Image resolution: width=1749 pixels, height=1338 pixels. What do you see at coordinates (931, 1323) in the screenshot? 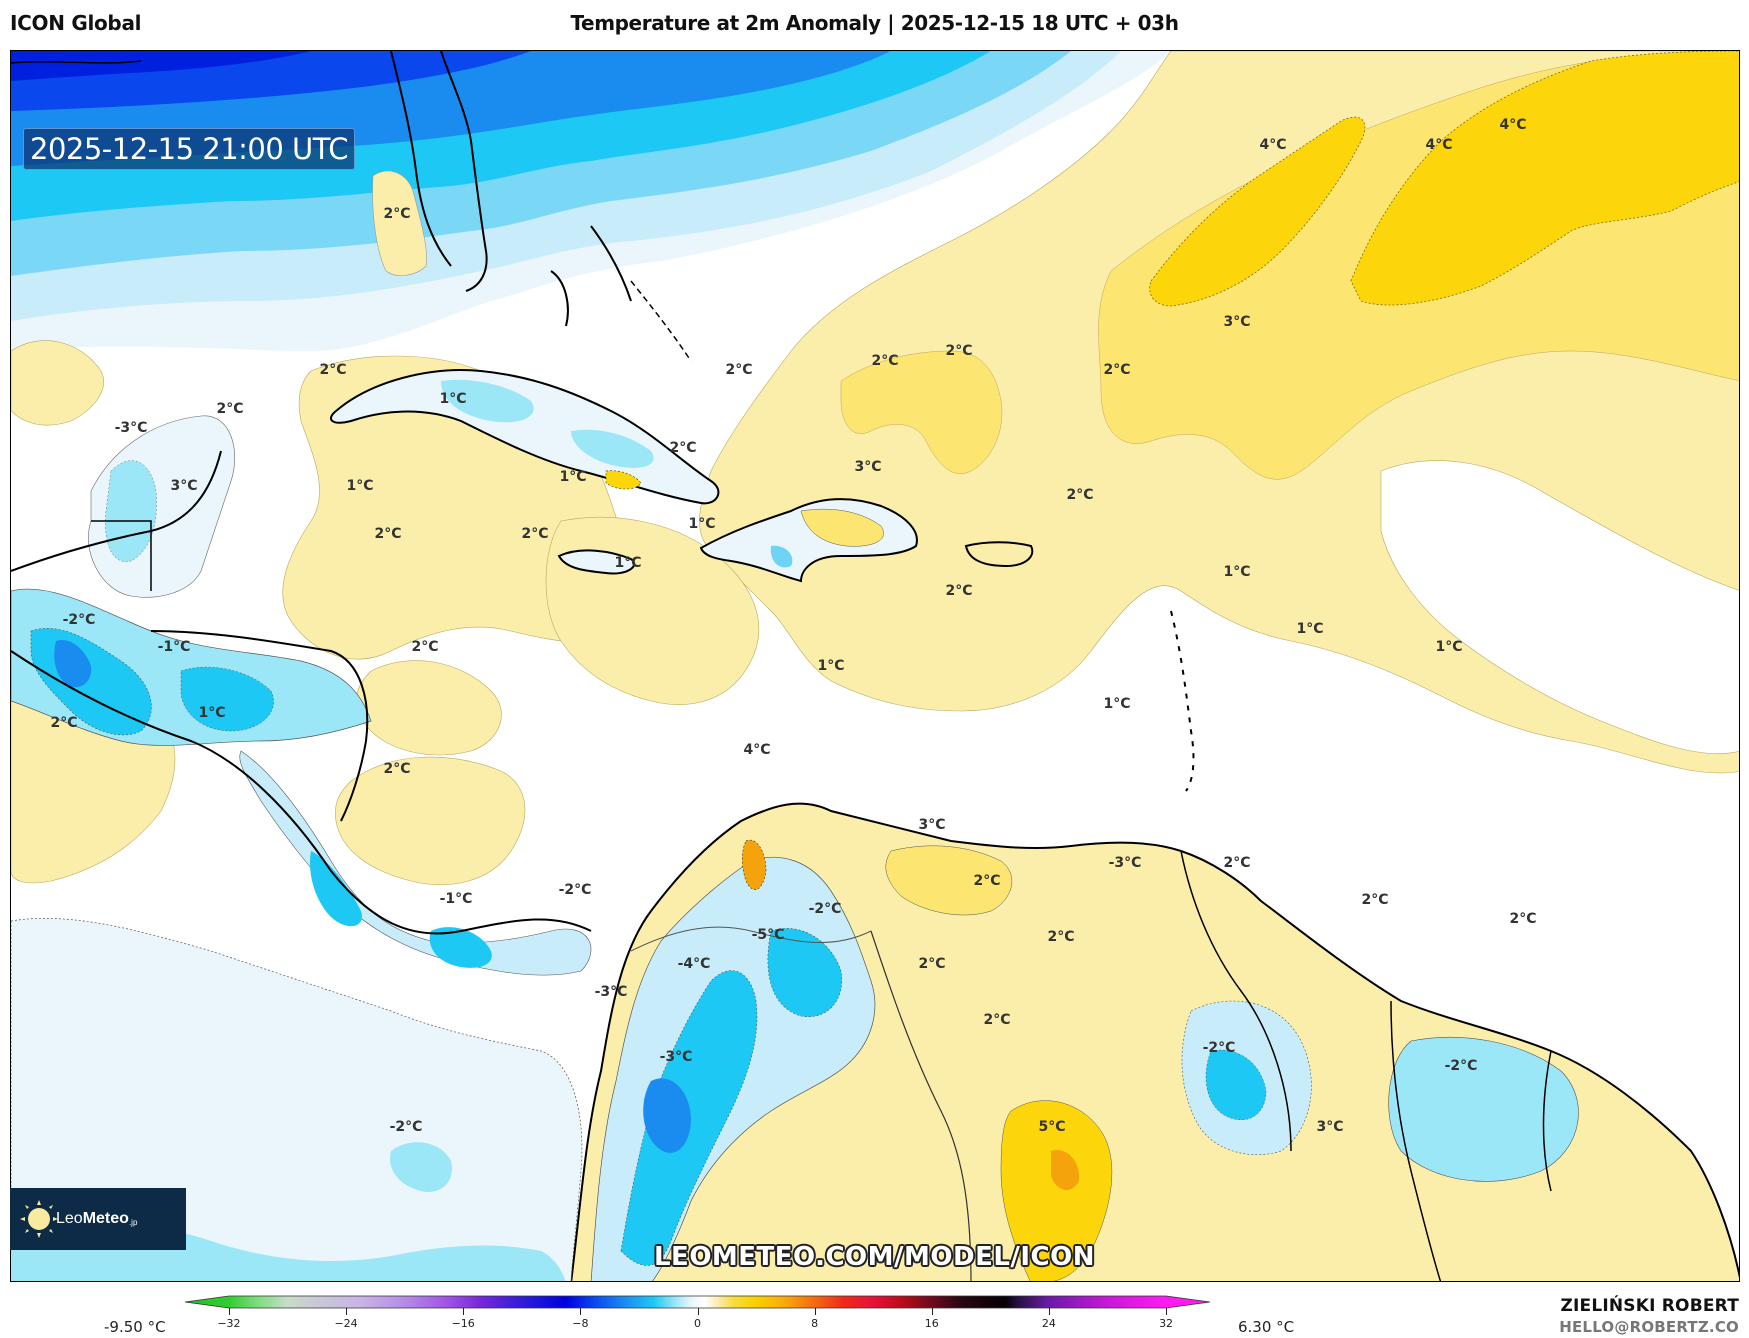
I see `colorbar-tick-label: 16` at bounding box center [931, 1323].